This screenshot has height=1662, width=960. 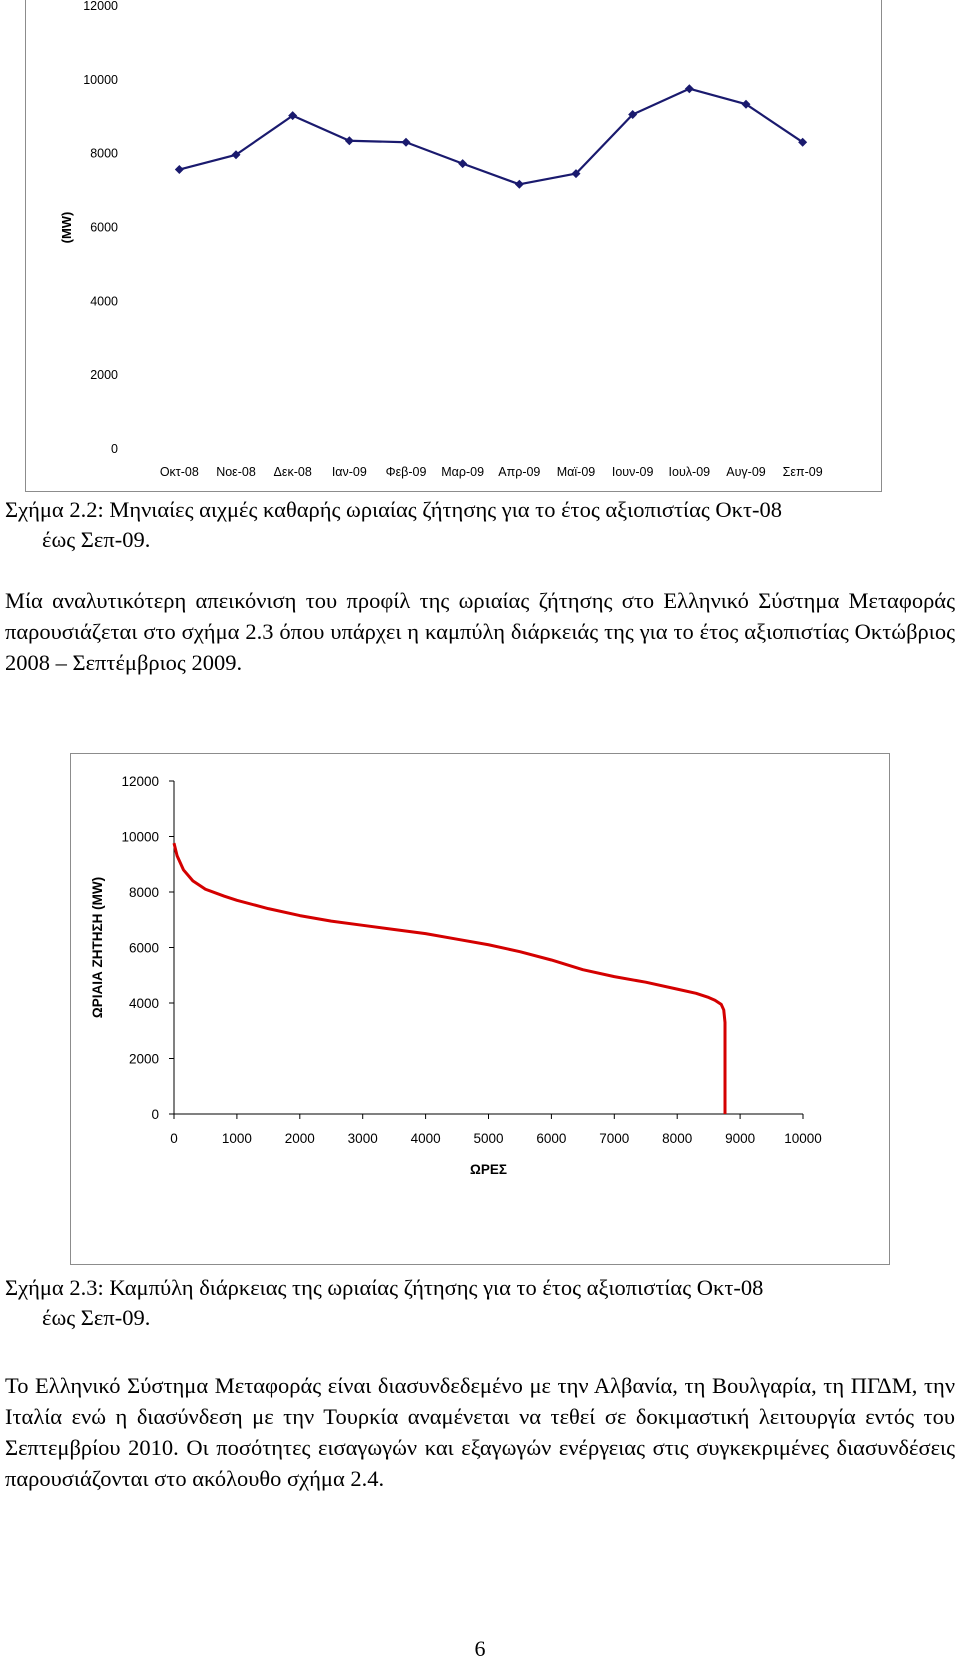 What do you see at coordinates (614, 1138) in the screenshot?
I see `x-tick-label: 7000` at bounding box center [614, 1138].